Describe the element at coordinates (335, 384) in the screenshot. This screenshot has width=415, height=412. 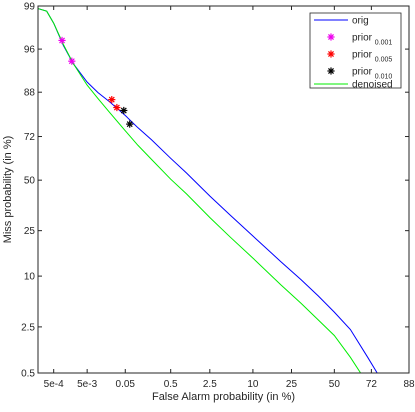
I see `x-tick-label: 50` at that location.